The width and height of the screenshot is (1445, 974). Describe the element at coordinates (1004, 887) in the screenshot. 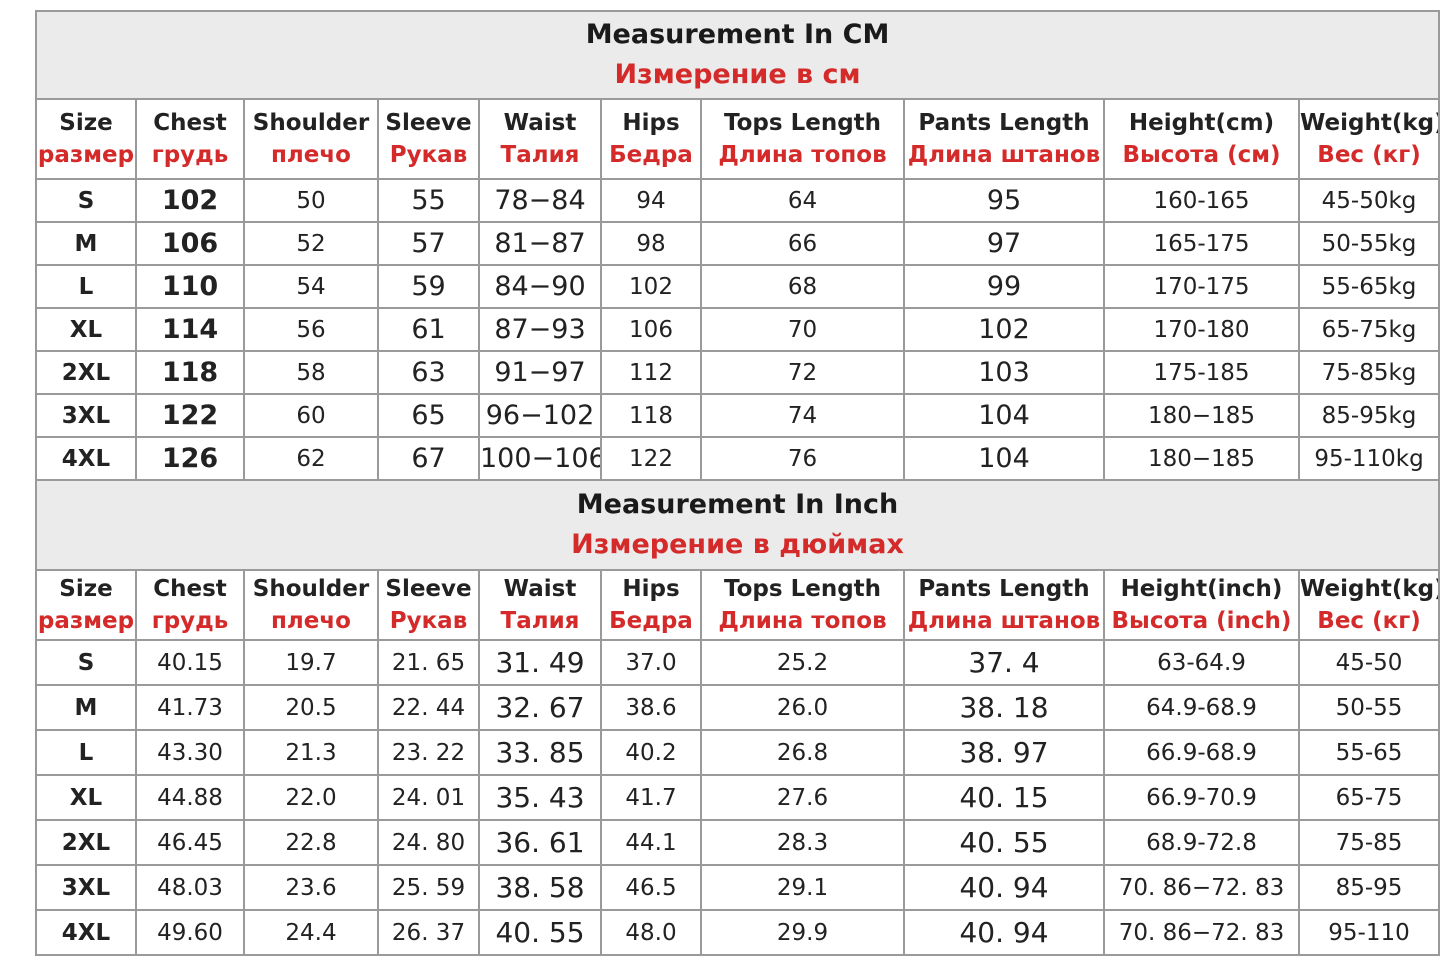

I see `data-cell: 40. 94` at that location.